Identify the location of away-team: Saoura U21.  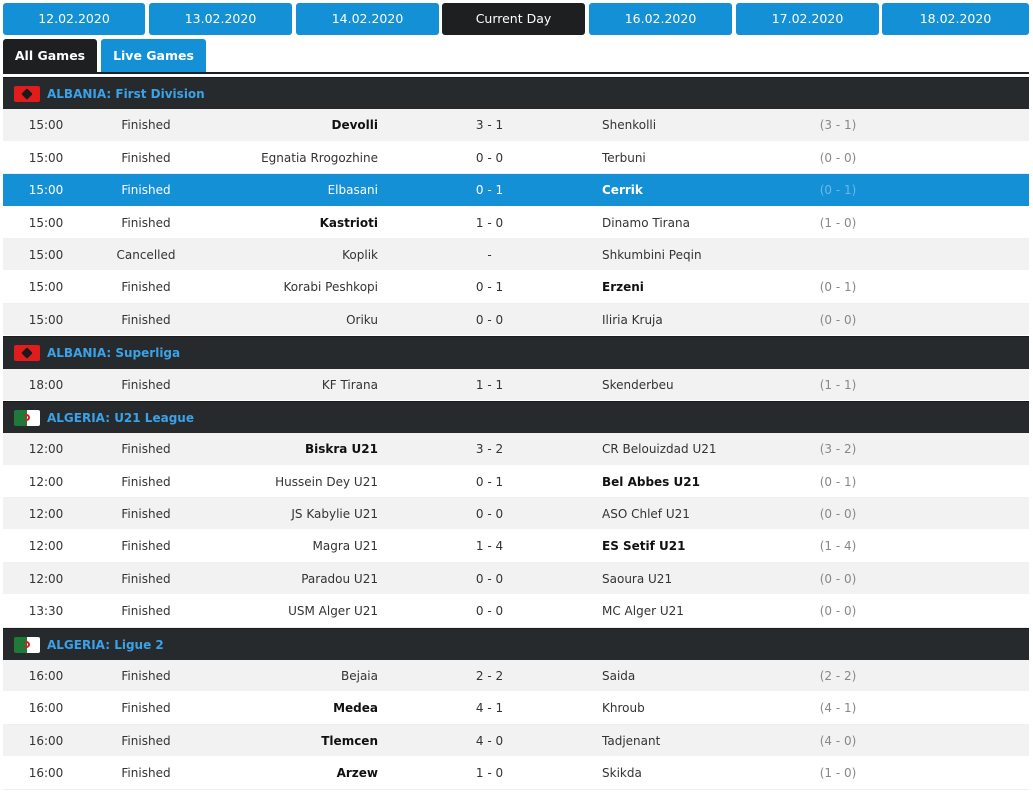
(637, 578).